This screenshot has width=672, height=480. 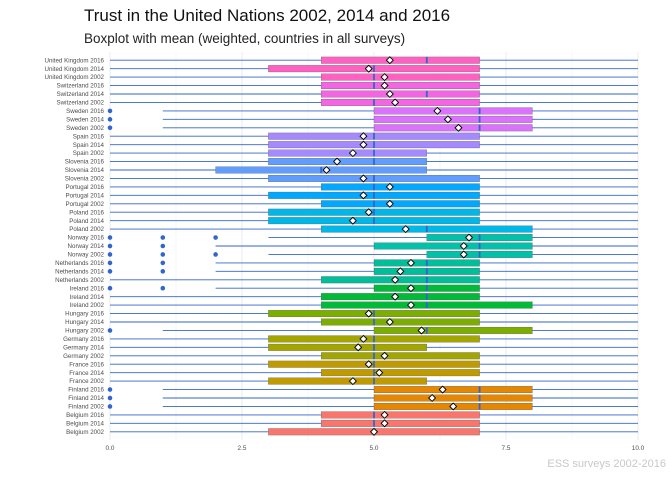 I want to click on chart-caption: ESS surveys 2002-2016, so click(x=606, y=464).